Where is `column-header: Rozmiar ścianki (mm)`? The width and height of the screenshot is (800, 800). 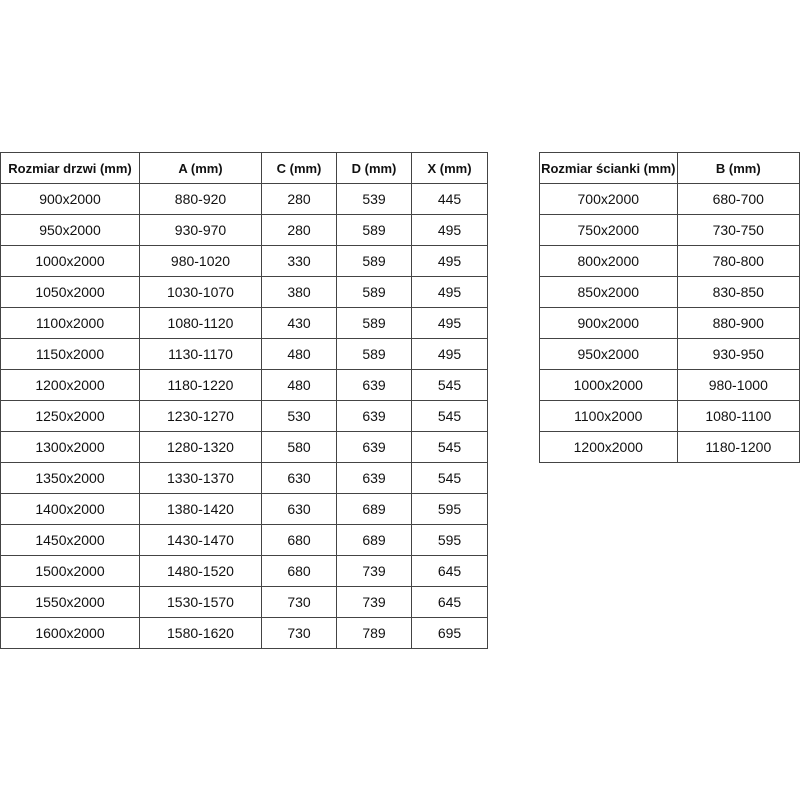
column-header: Rozmiar ścianki (mm) is located at coordinates (608, 168).